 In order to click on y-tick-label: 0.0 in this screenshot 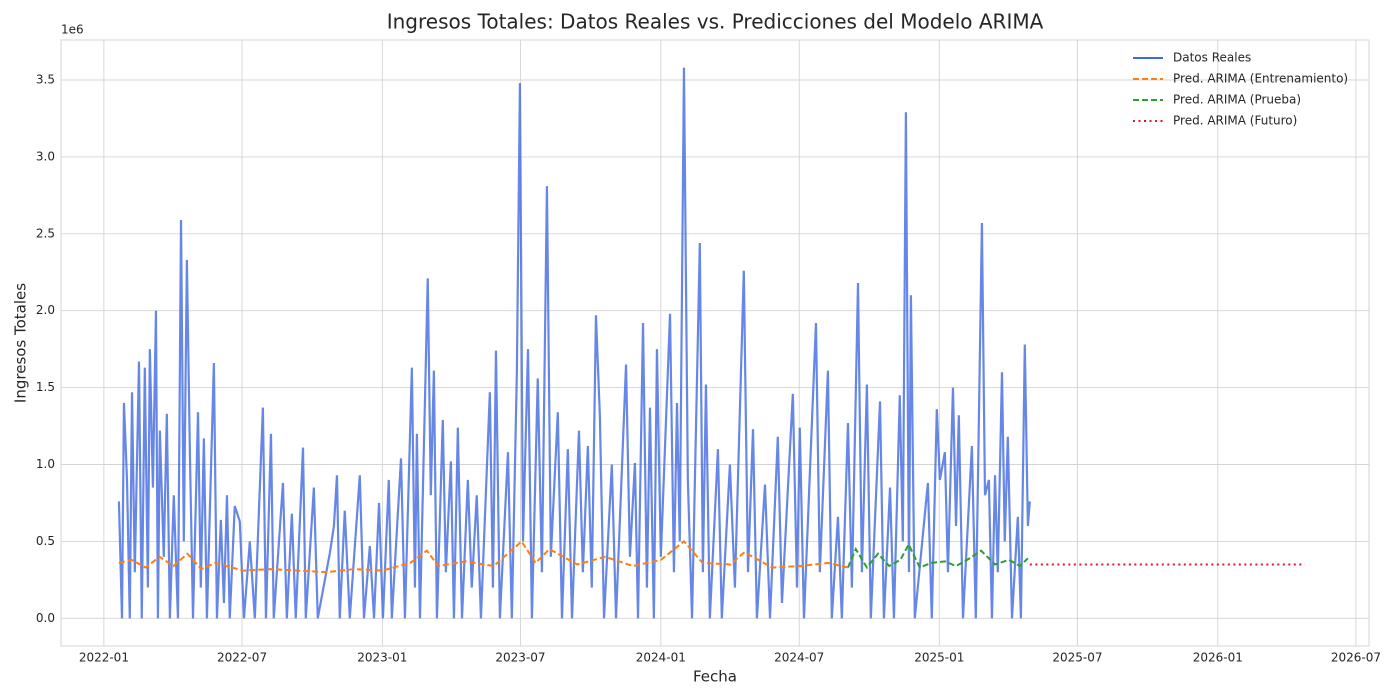, I will do `click(45, 618)`.